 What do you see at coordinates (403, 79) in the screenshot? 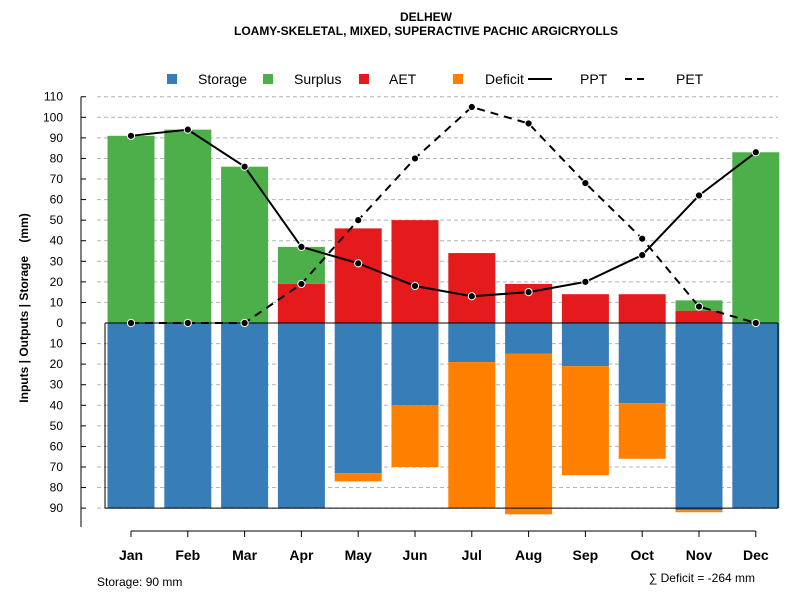
I see `legend-label: AET` at bounding box center [403, 79].